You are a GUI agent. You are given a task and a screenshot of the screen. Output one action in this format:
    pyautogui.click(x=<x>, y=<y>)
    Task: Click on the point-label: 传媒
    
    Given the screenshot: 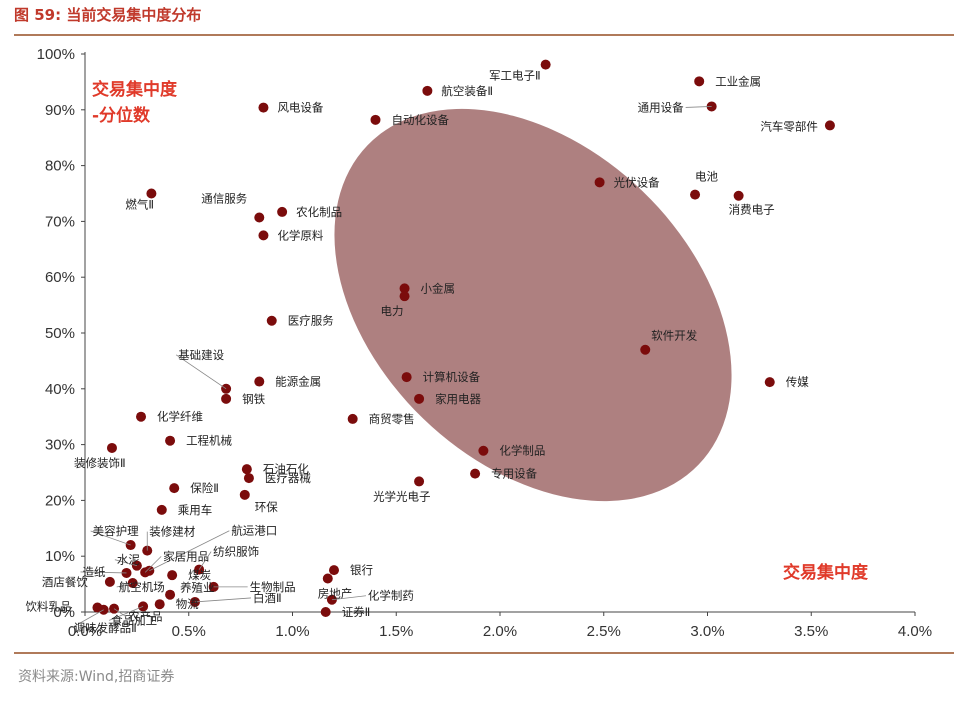 What is the action you would take?
    pyautogui.click(x=797, y=382)
    